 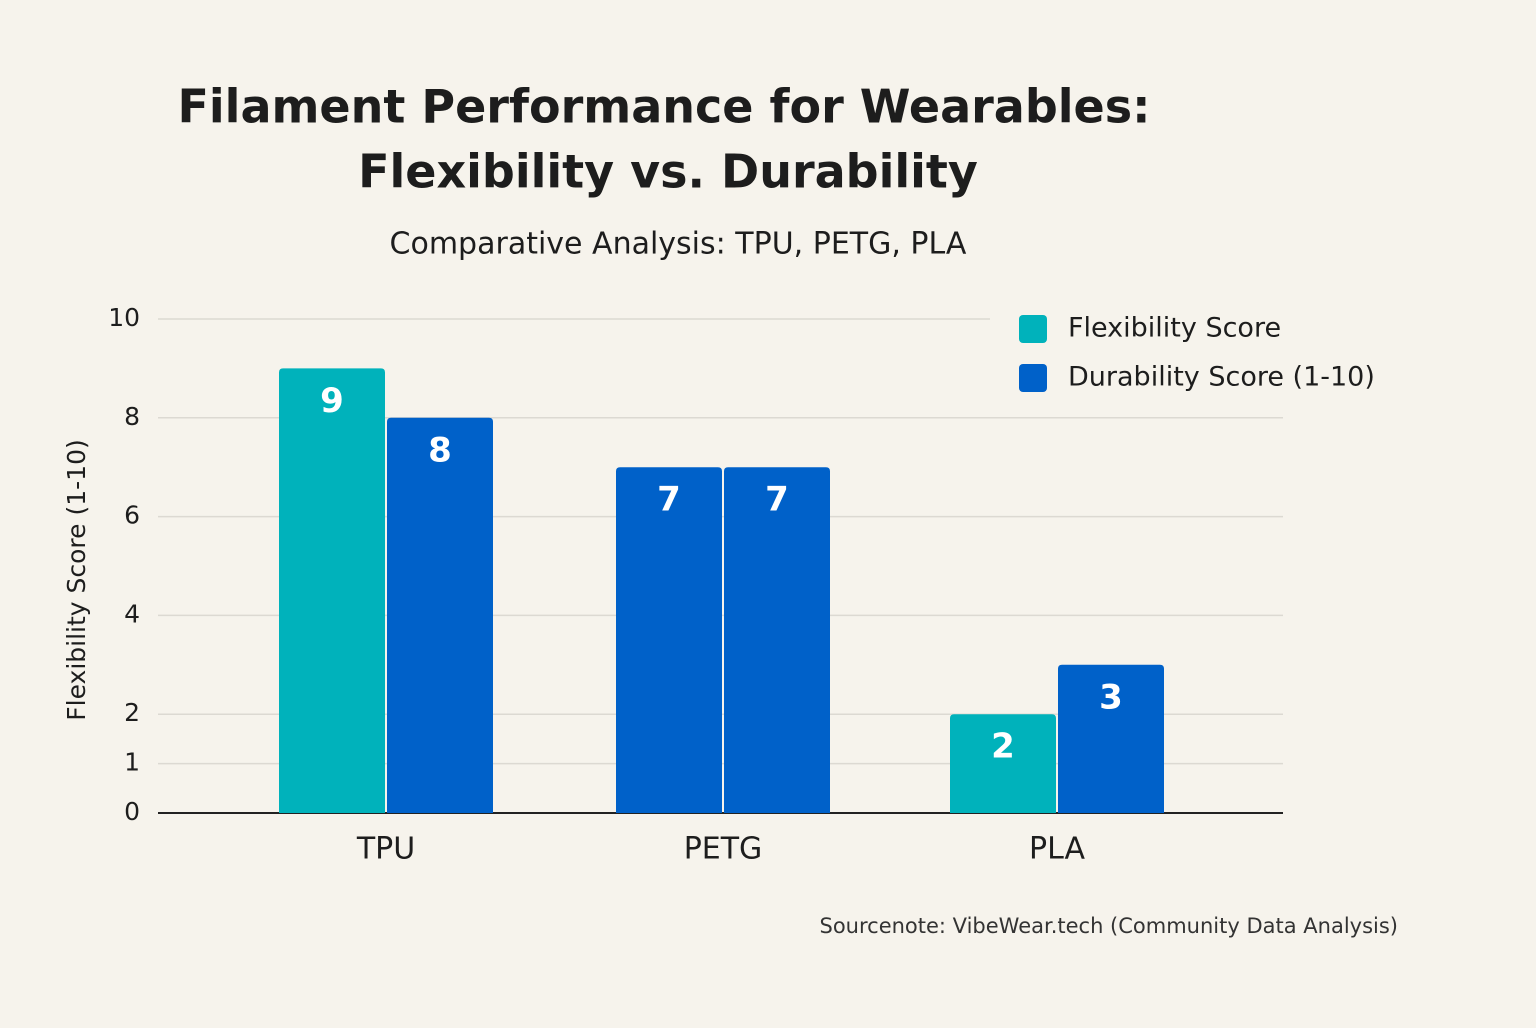 What do you see at coordinates (668, 172) in the screenshot?
I see `chart-title: Flexibility vs. Durability` at bounding box center [668, 172].